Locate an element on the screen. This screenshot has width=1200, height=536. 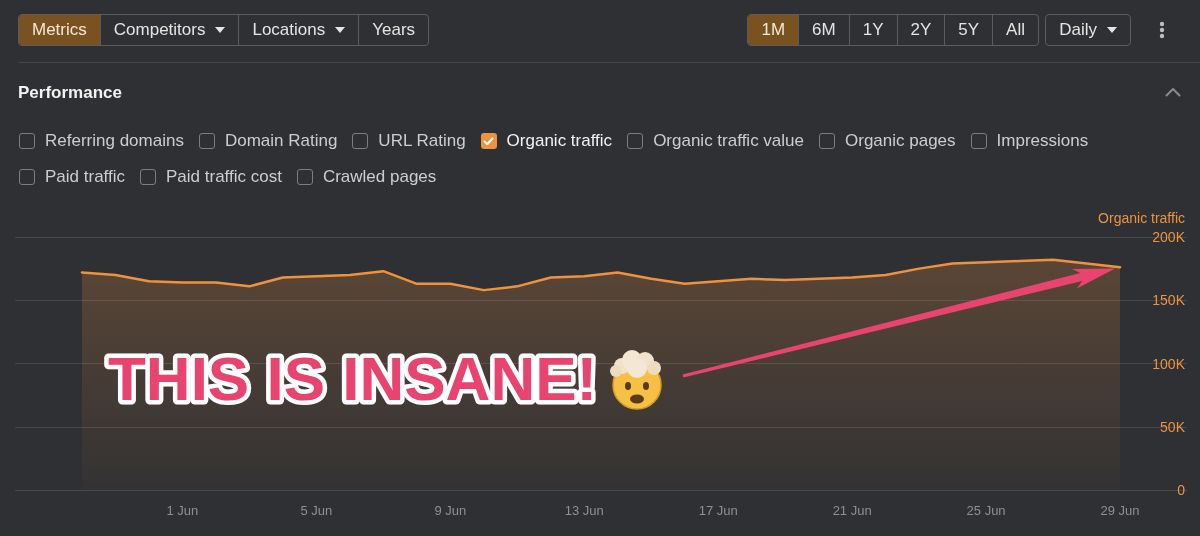
x-tick-label: 13 Jun is located at coordinates (584, 510).